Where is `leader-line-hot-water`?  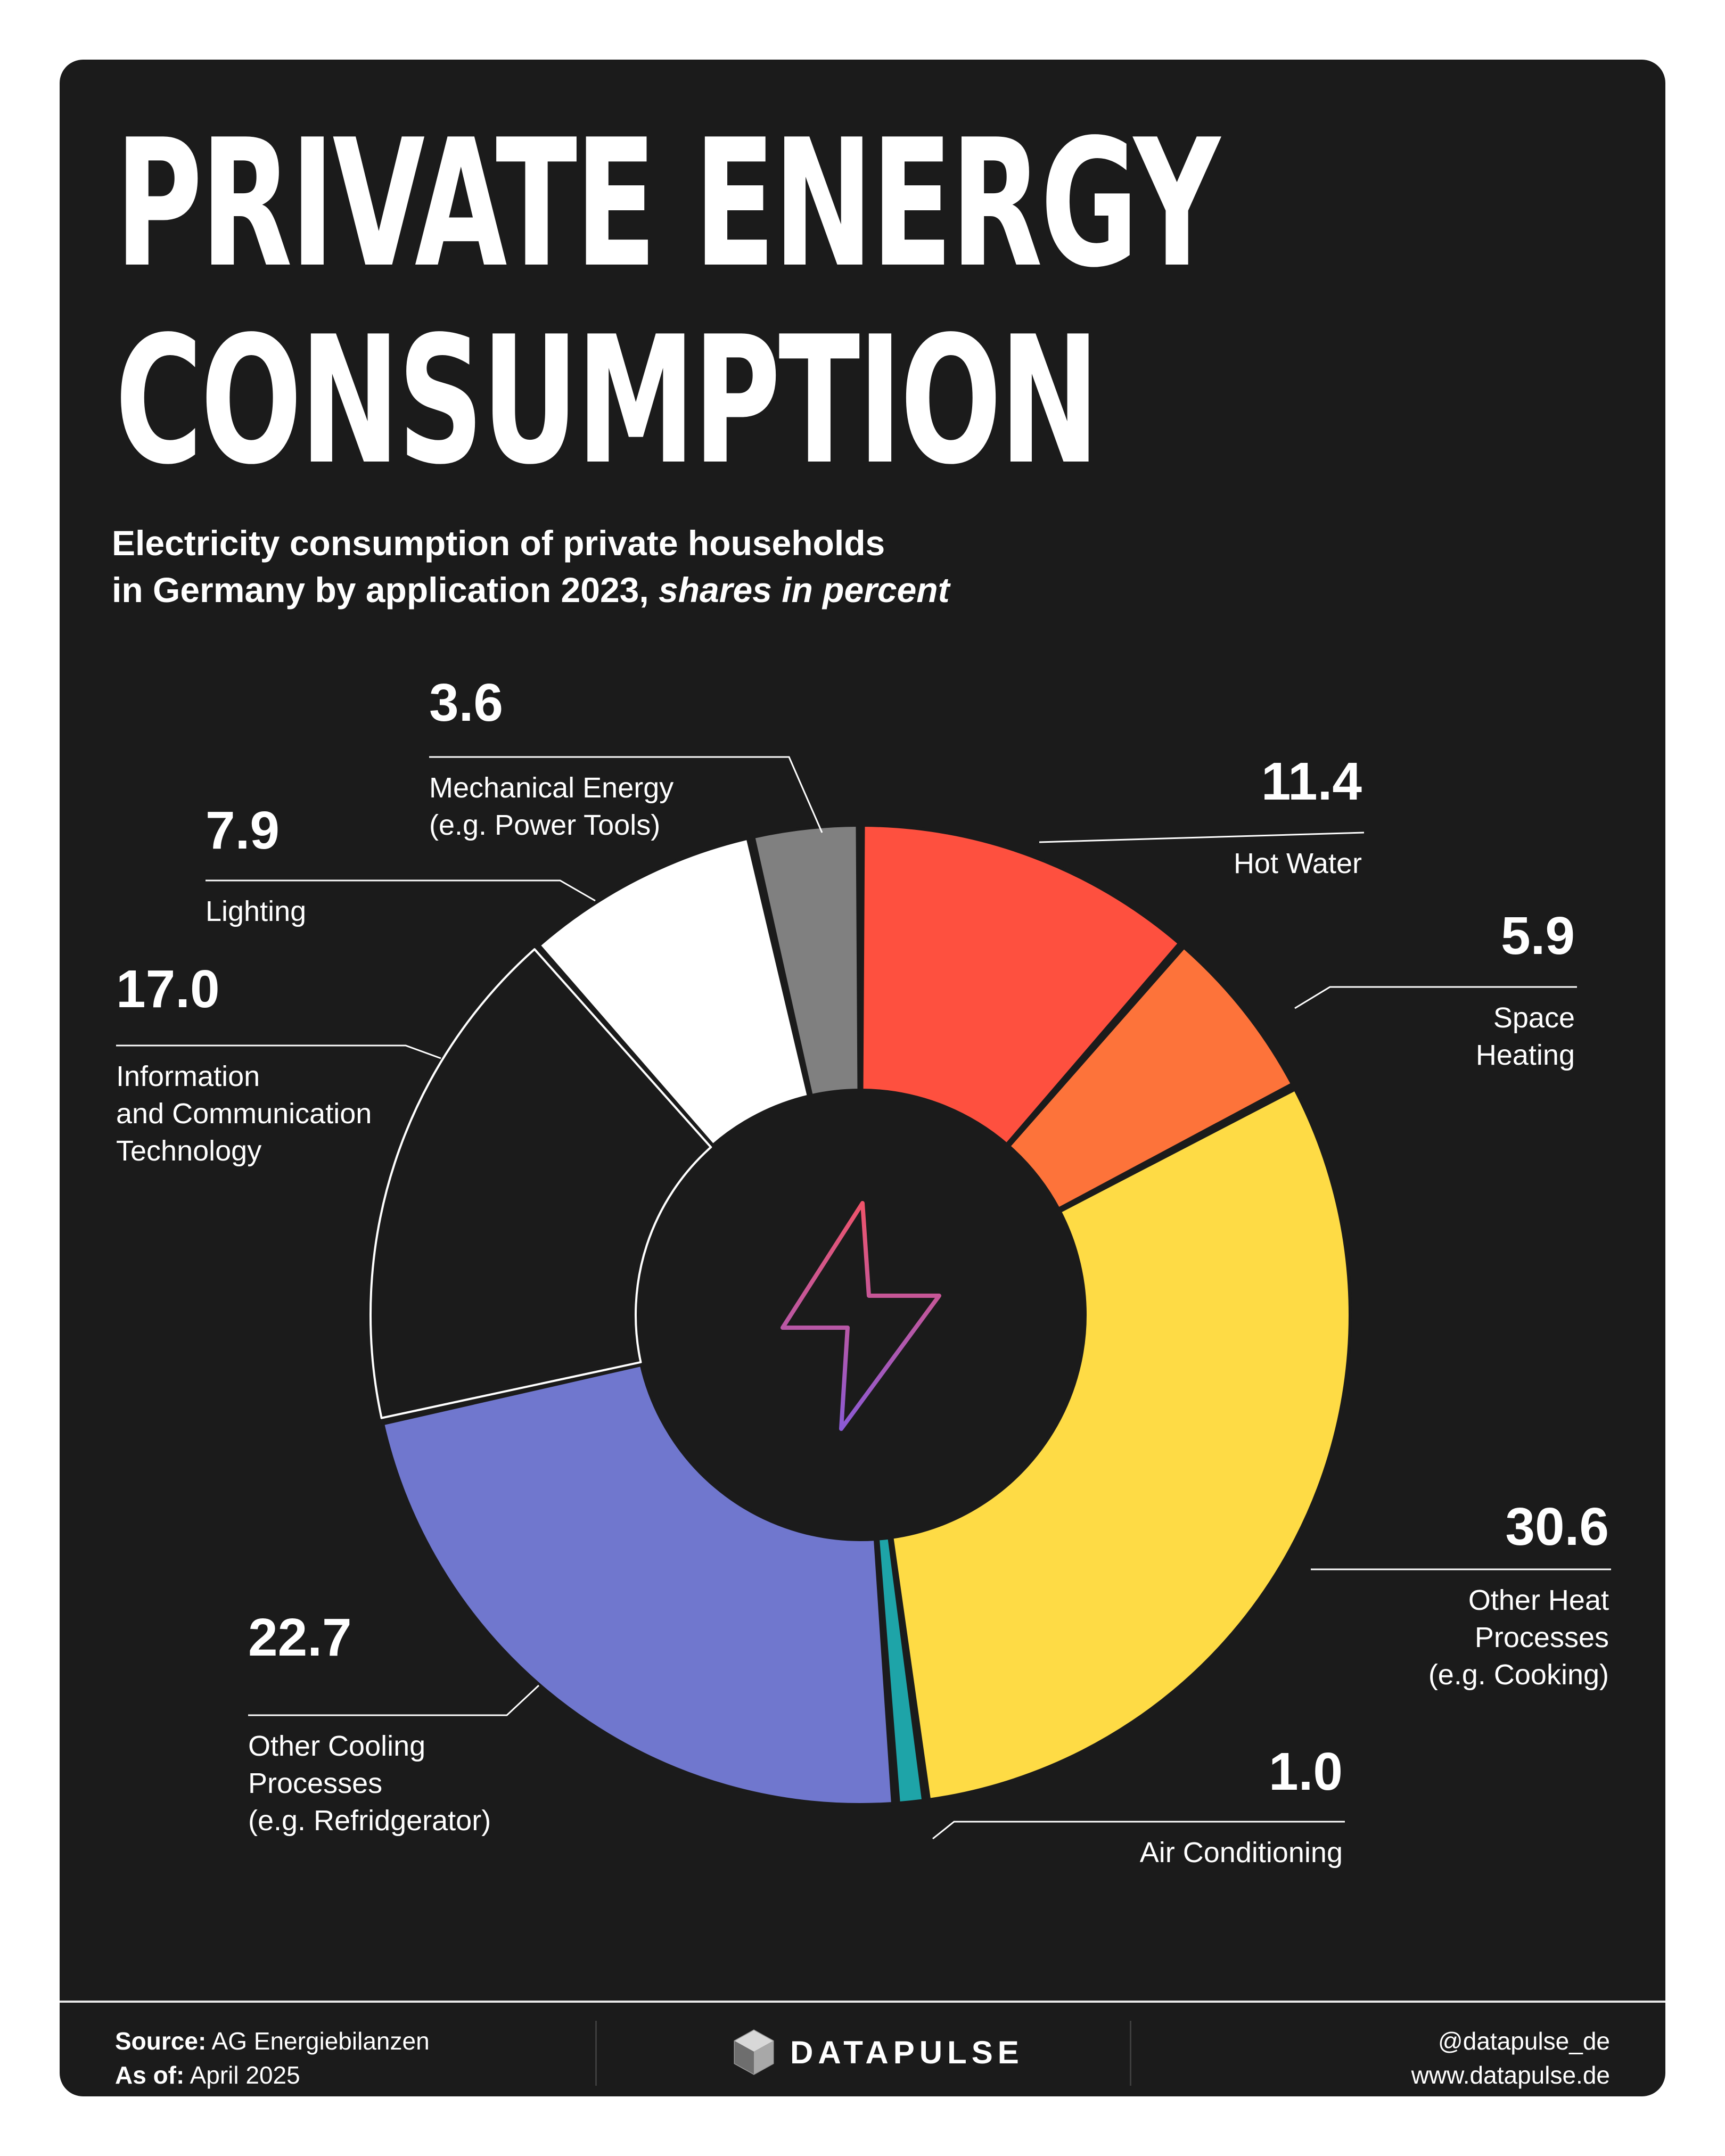
leader-line-hot-water is located at coordinates (1202, 837).